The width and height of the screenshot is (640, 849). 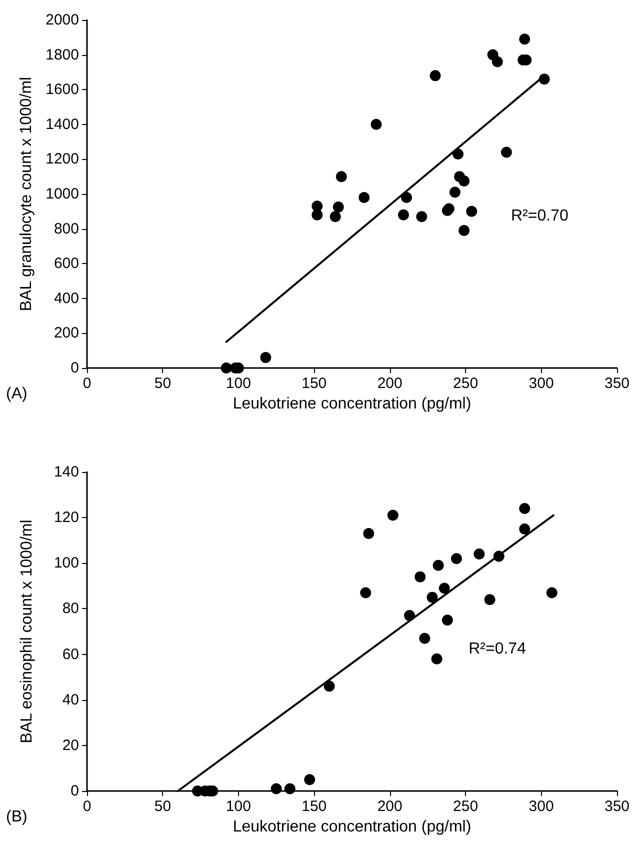 I want to click on y-tick-label: 100, so click(x=66, y=563).